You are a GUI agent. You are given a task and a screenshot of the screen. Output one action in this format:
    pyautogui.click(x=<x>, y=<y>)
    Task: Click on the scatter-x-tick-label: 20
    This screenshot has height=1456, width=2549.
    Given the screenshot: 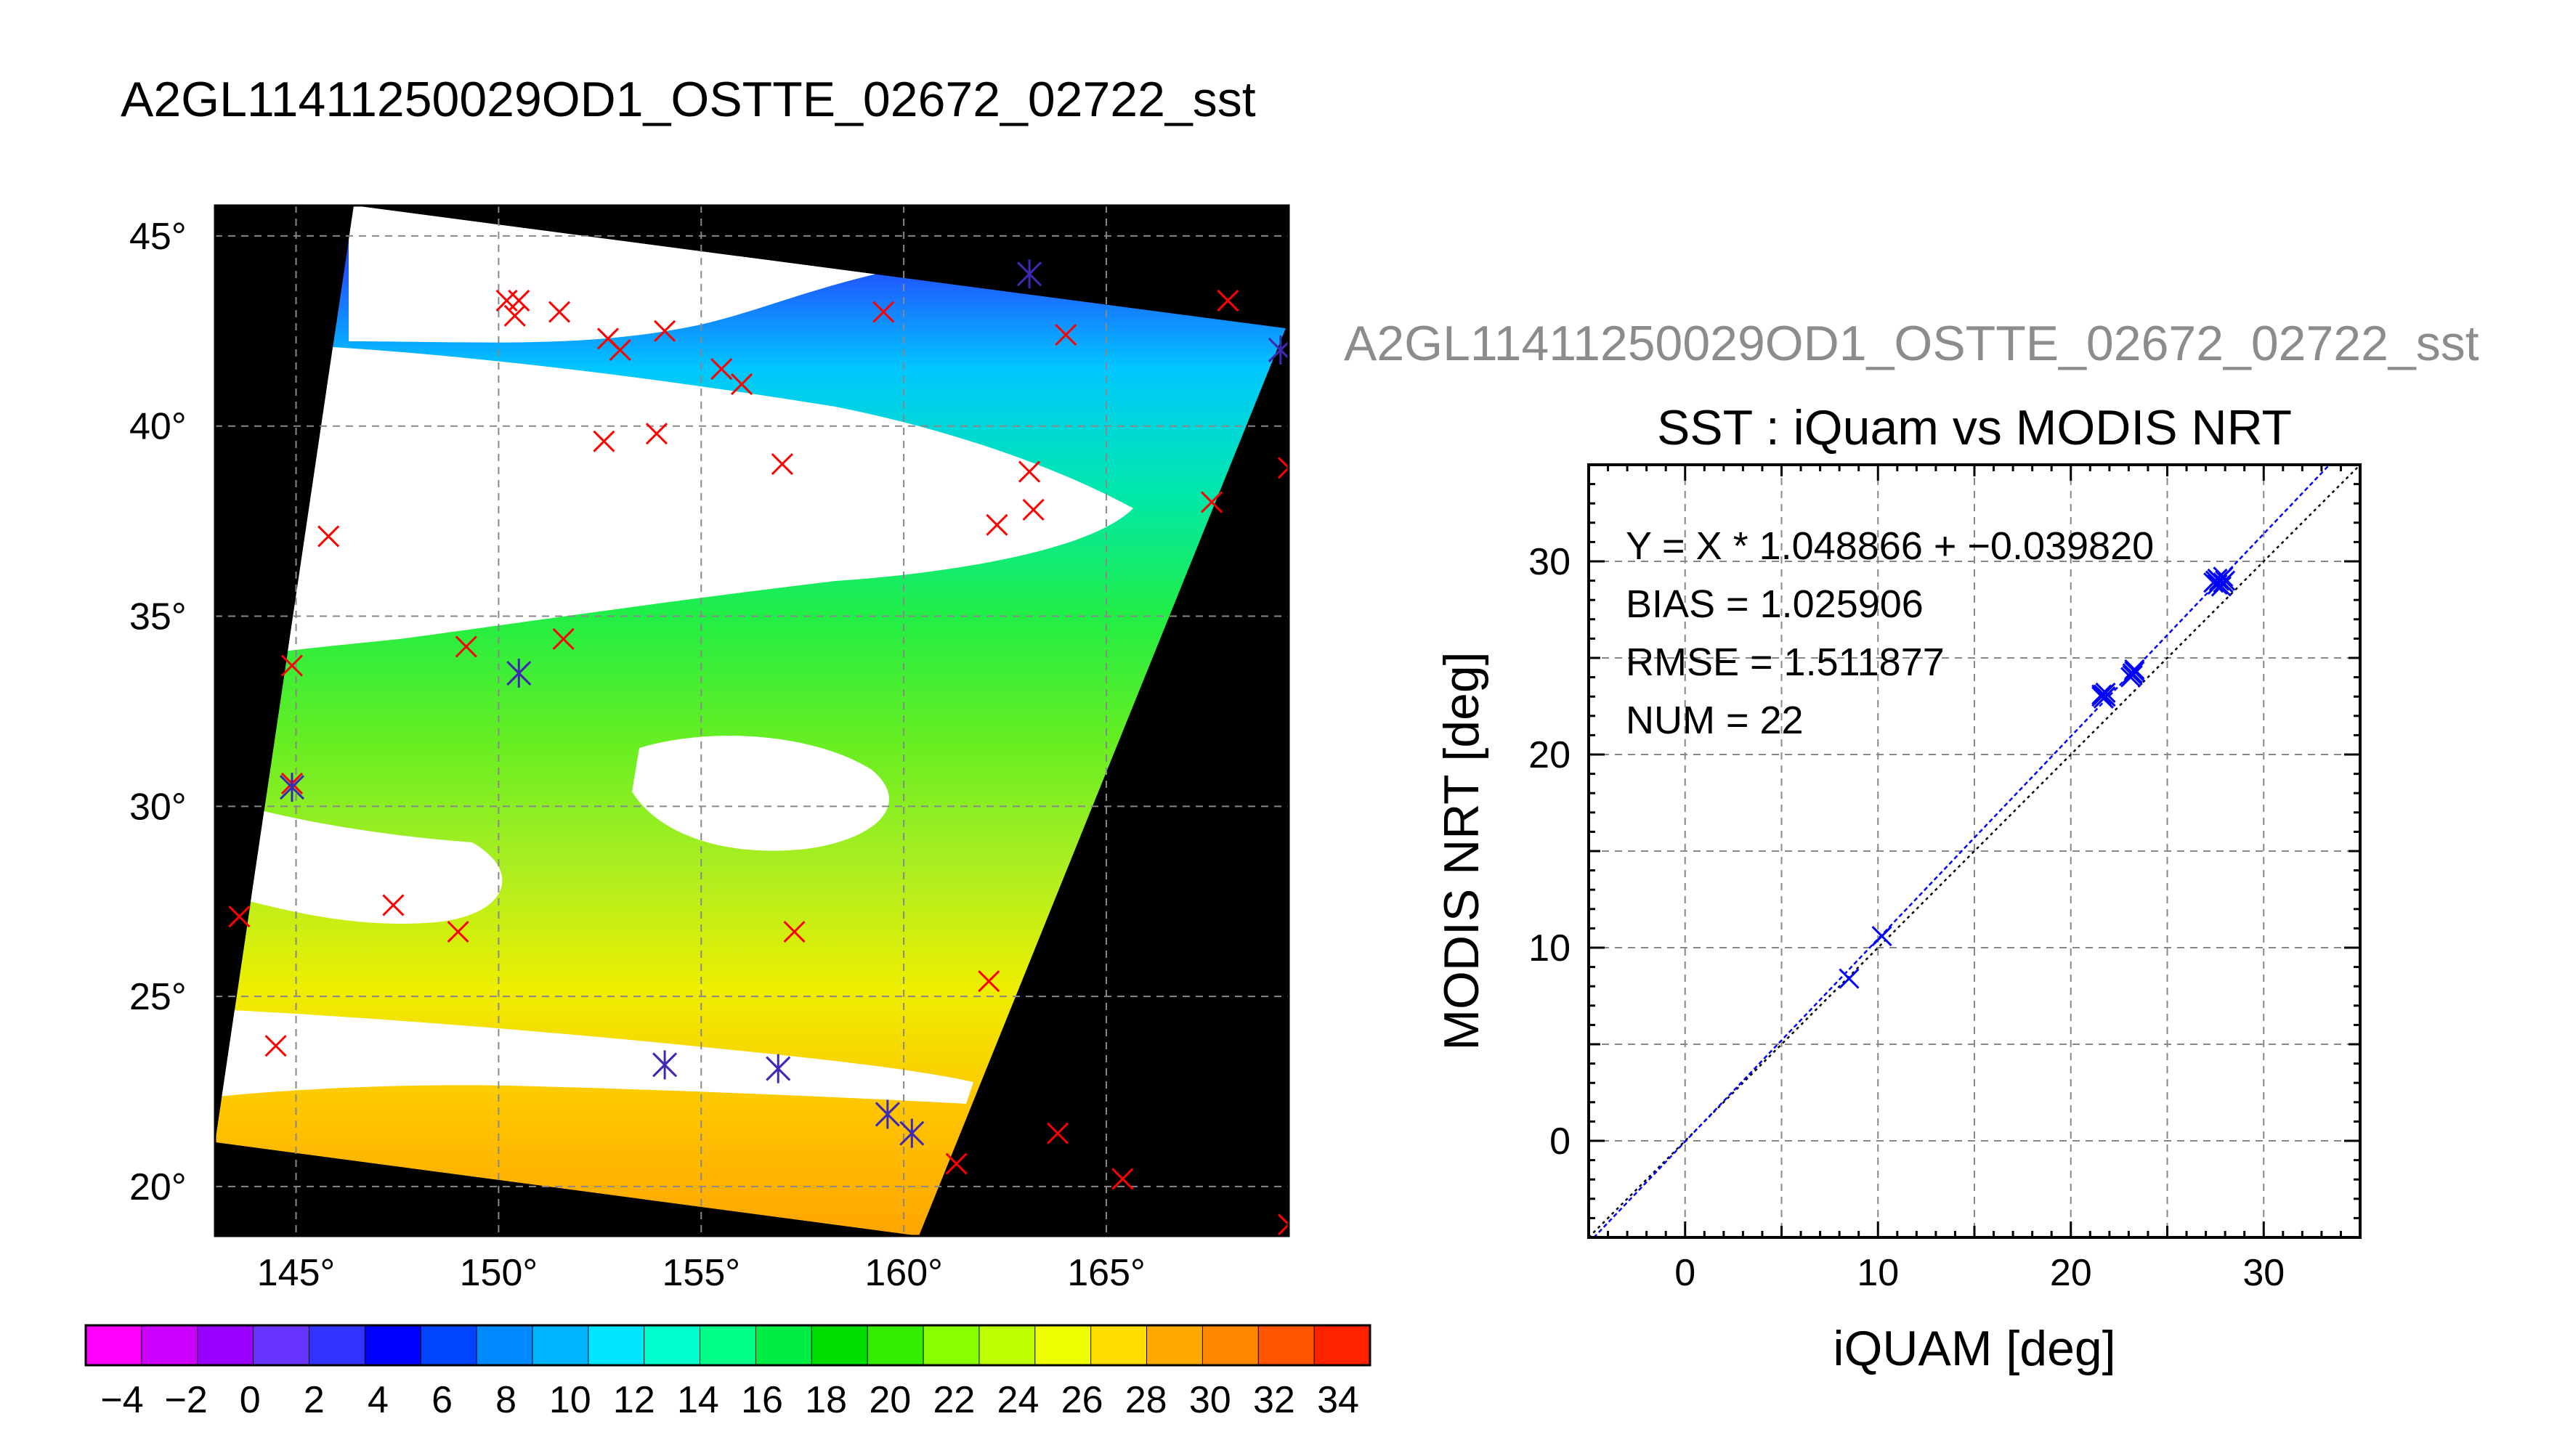 What is the action you would take?
    pyautogui.click(x=2071, y=1273)
    